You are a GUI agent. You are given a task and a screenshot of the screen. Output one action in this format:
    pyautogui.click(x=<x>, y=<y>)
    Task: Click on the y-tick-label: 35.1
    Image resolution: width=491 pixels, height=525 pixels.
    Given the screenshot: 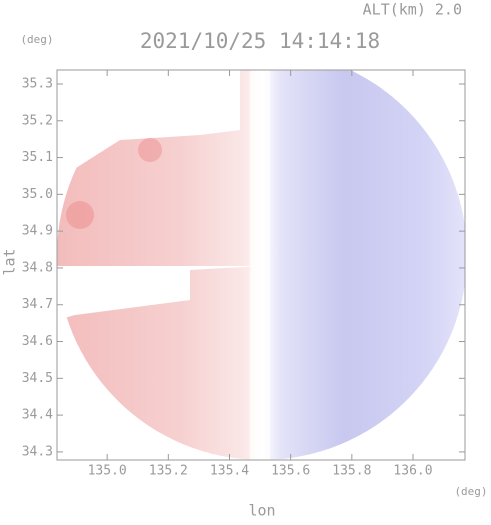 What is the action you would take?
    pyautogui.click(x=37, y=157)
    